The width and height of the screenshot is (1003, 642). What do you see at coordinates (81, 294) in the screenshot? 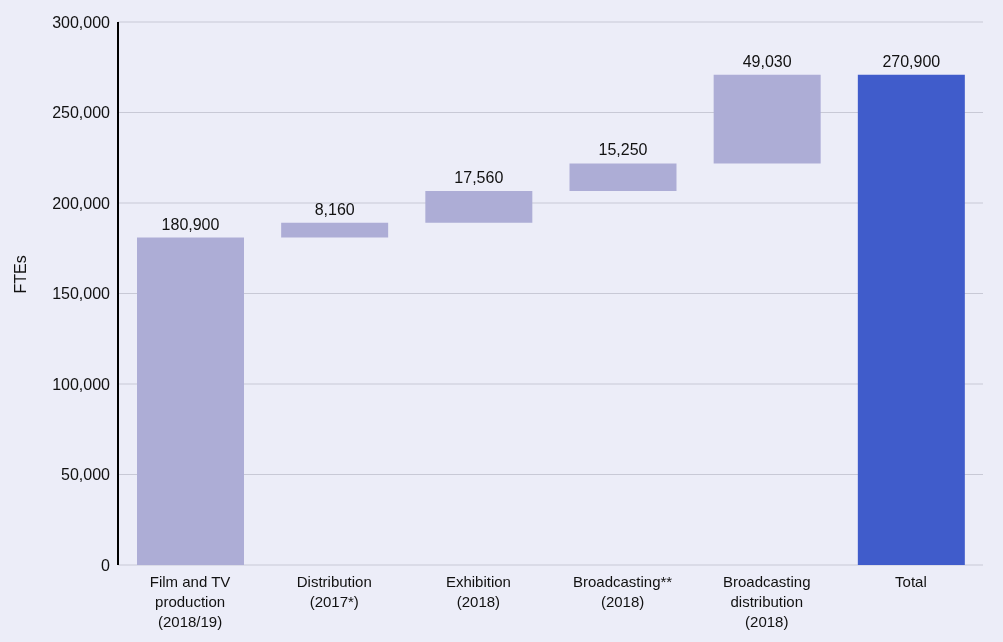
I see `y-tick-label: 150,000` at bounding box center [81, 294].